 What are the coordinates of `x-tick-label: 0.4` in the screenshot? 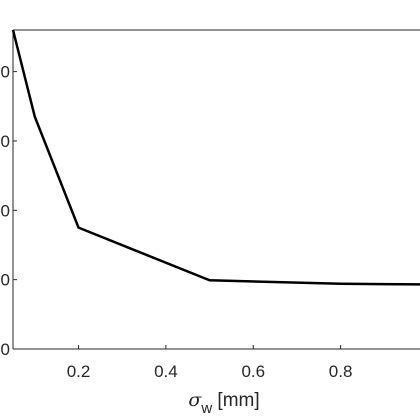 It's located at (166, 371).